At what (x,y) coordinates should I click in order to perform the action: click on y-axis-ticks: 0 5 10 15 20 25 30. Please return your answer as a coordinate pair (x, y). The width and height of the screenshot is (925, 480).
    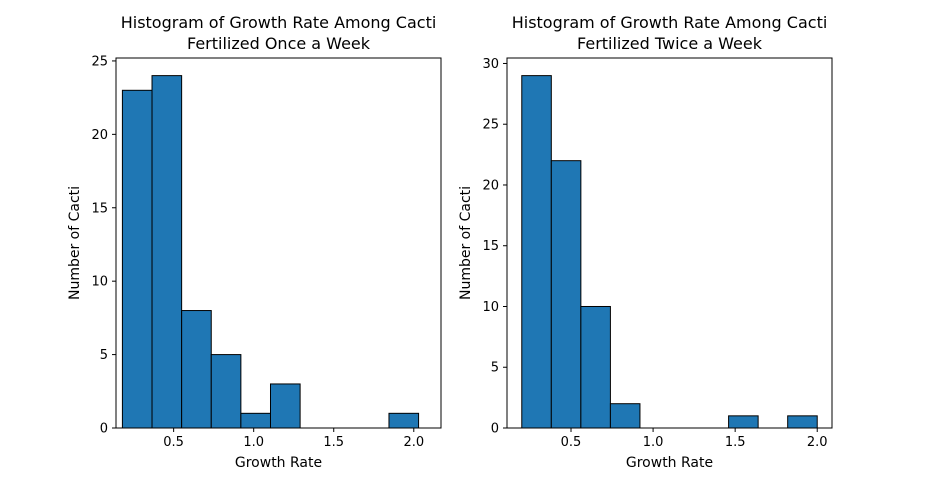
    Looking at the image, I should click on (494, 247).